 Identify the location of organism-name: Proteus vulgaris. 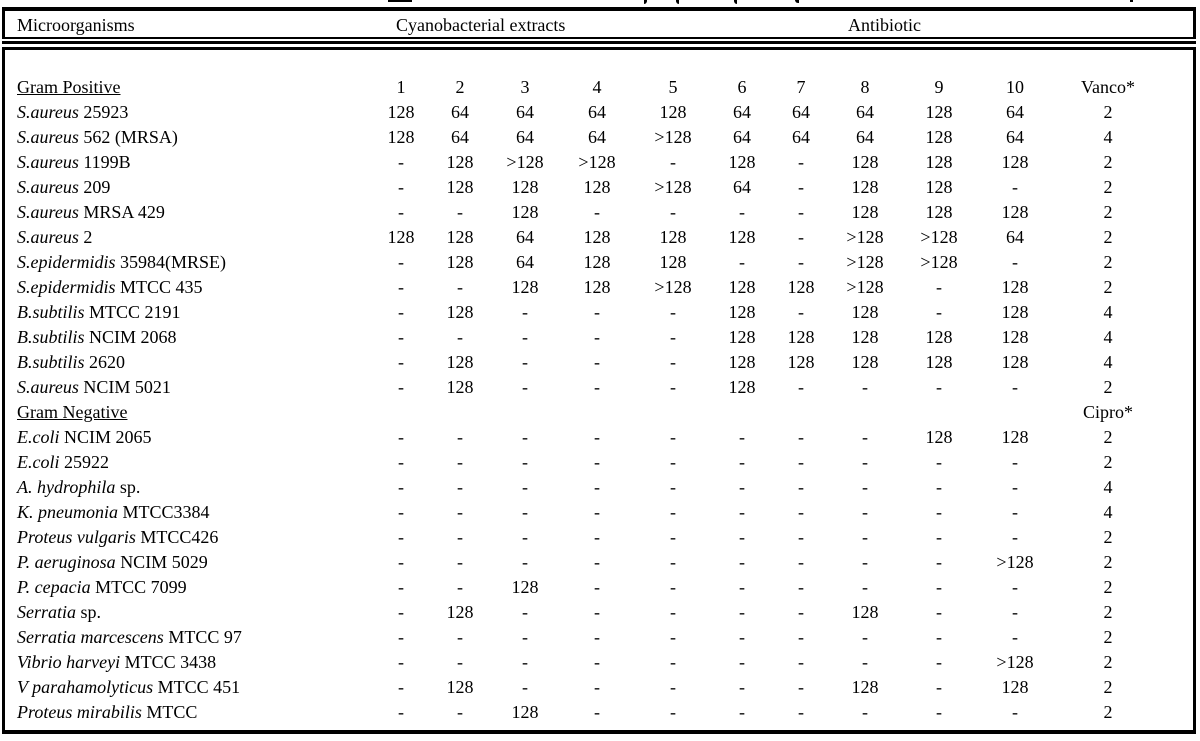
(76, 537).